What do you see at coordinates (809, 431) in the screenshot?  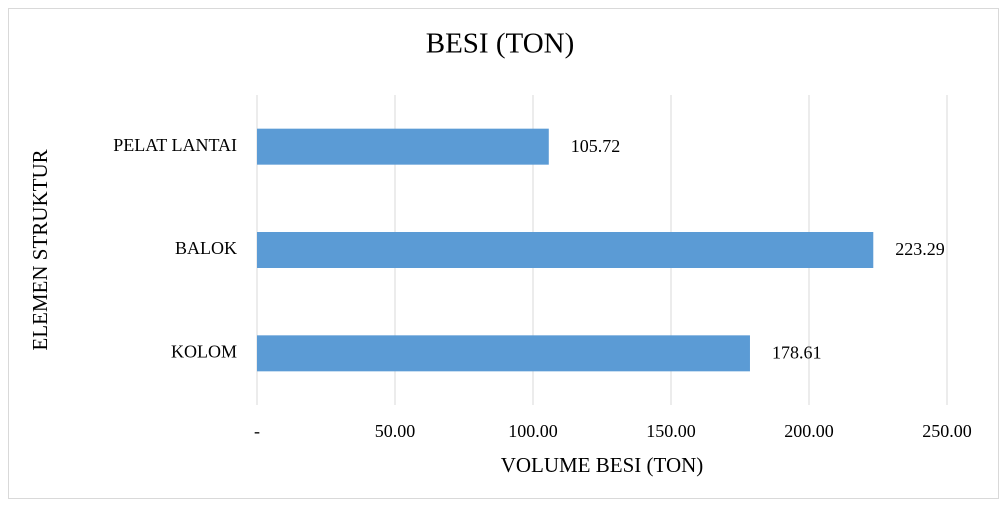 I see `x-tick-label: 200.00` at bounding box center [809, 431].